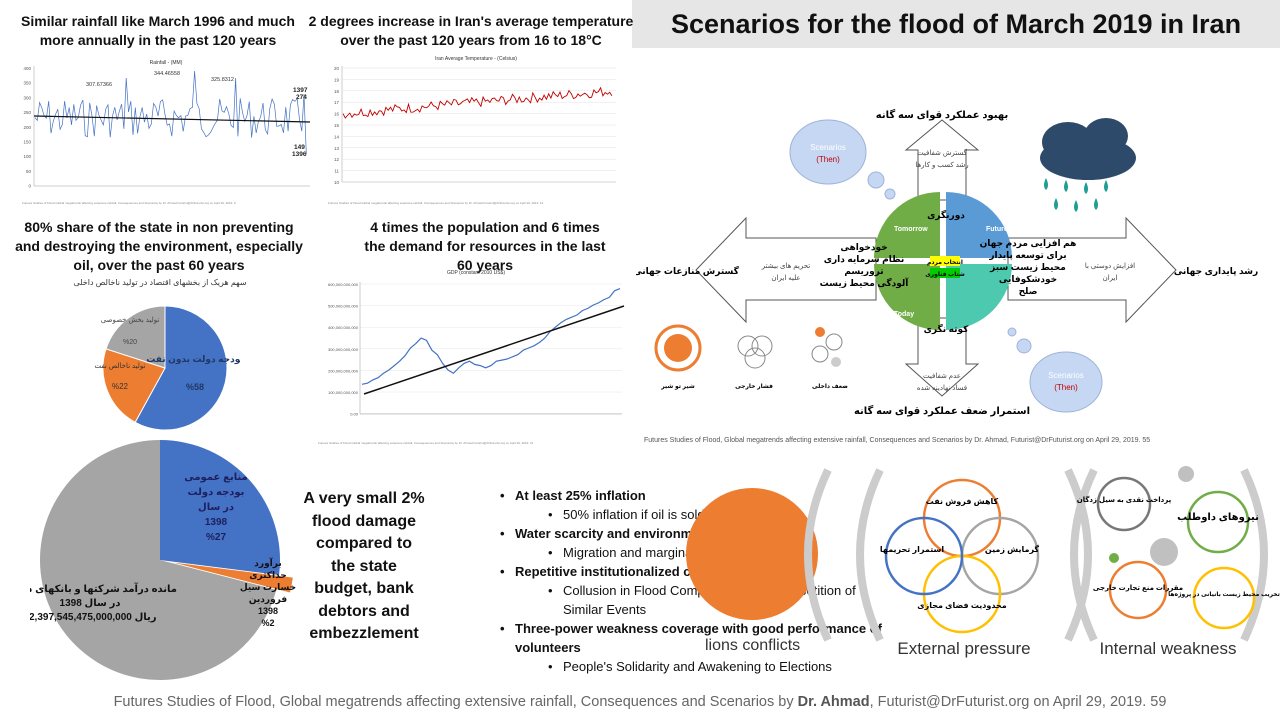 Image resolution: width=1280 pixels, height=720 pixels. I want to click on budget-blue-line: بودجه دولت, so click(216, 492).